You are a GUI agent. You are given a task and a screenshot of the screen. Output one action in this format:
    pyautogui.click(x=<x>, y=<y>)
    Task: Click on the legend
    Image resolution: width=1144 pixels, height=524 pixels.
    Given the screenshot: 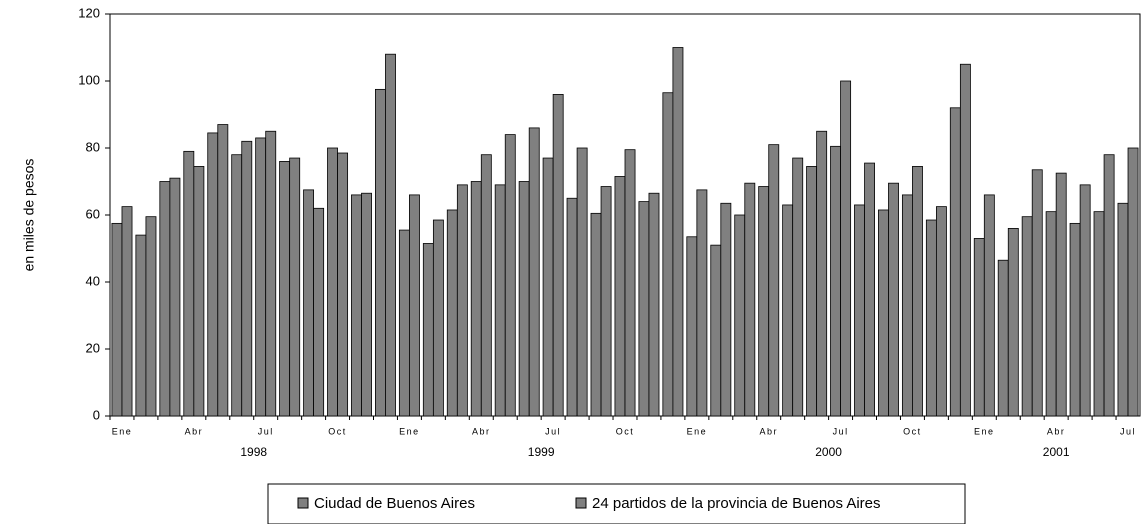 What is the action you would take?
    pyautogui.click(x=616, y=503)
    